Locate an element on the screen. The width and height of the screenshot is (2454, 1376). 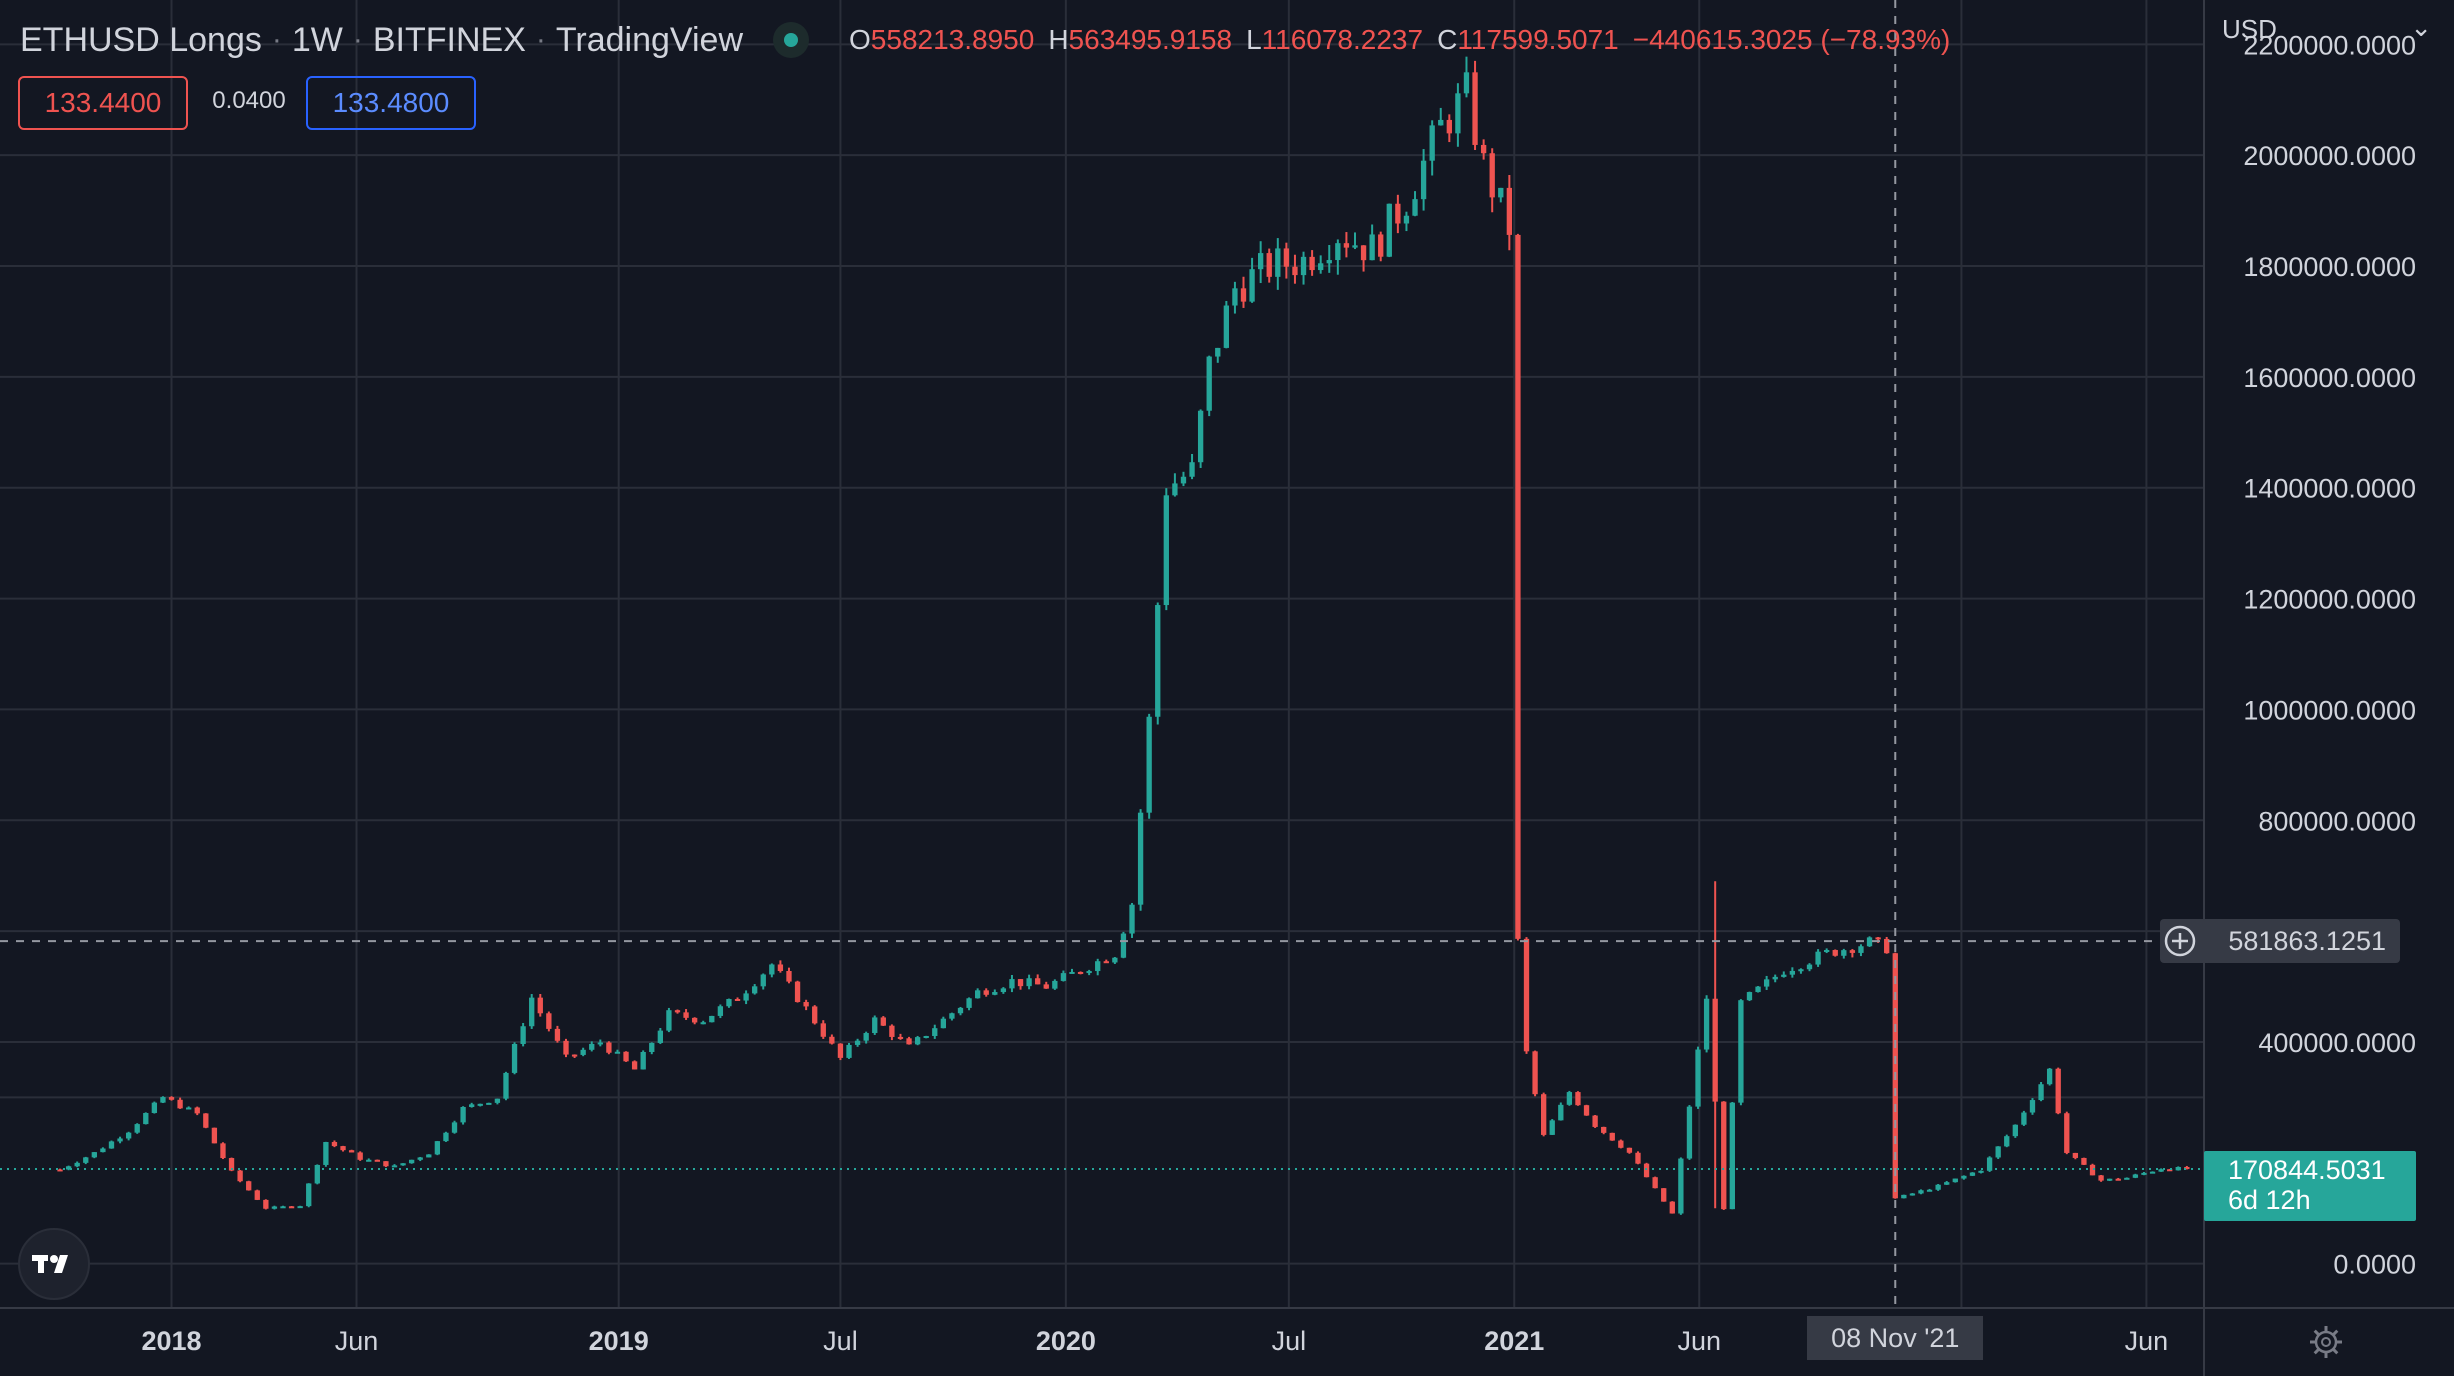
bar-countdown: 6d 12h is located at coordinates (2269, 1199).